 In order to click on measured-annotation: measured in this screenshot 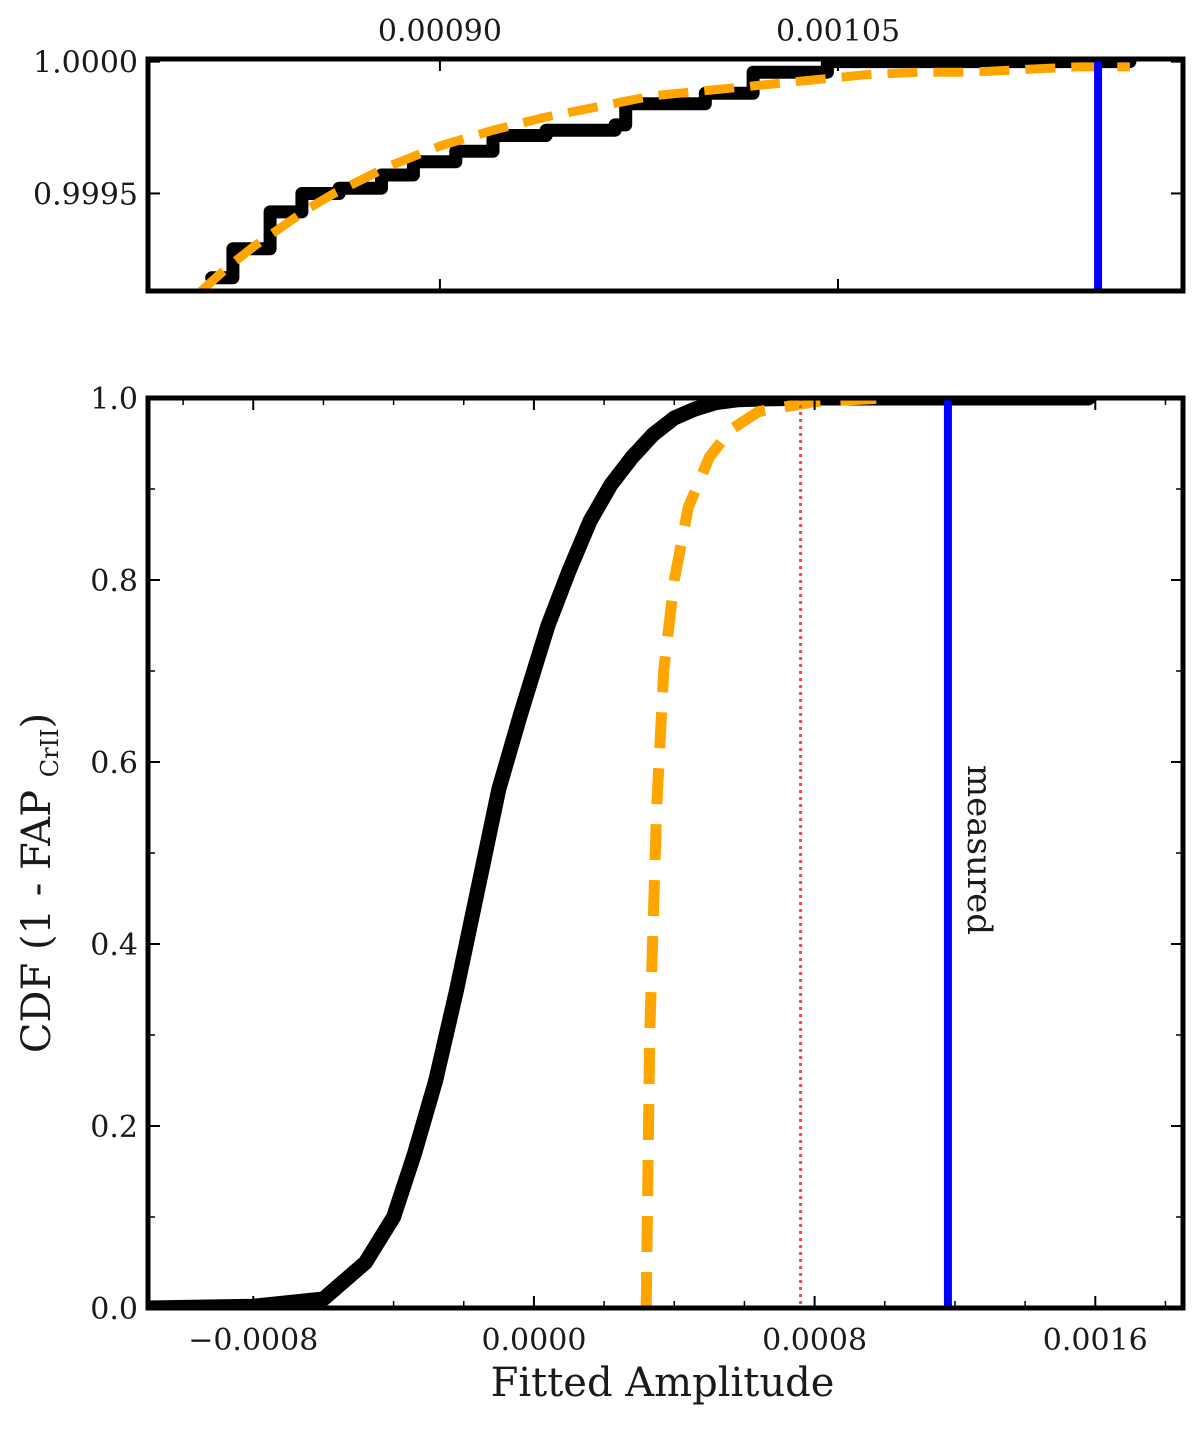, I will do `click(979, 850)`.